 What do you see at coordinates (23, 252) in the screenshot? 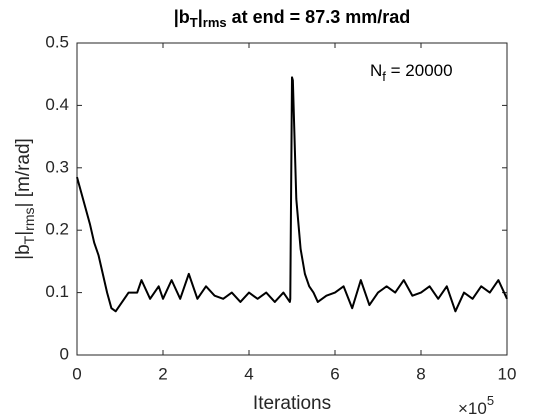
I see `ylabel-part: |b` at bounding box center [23, 252].